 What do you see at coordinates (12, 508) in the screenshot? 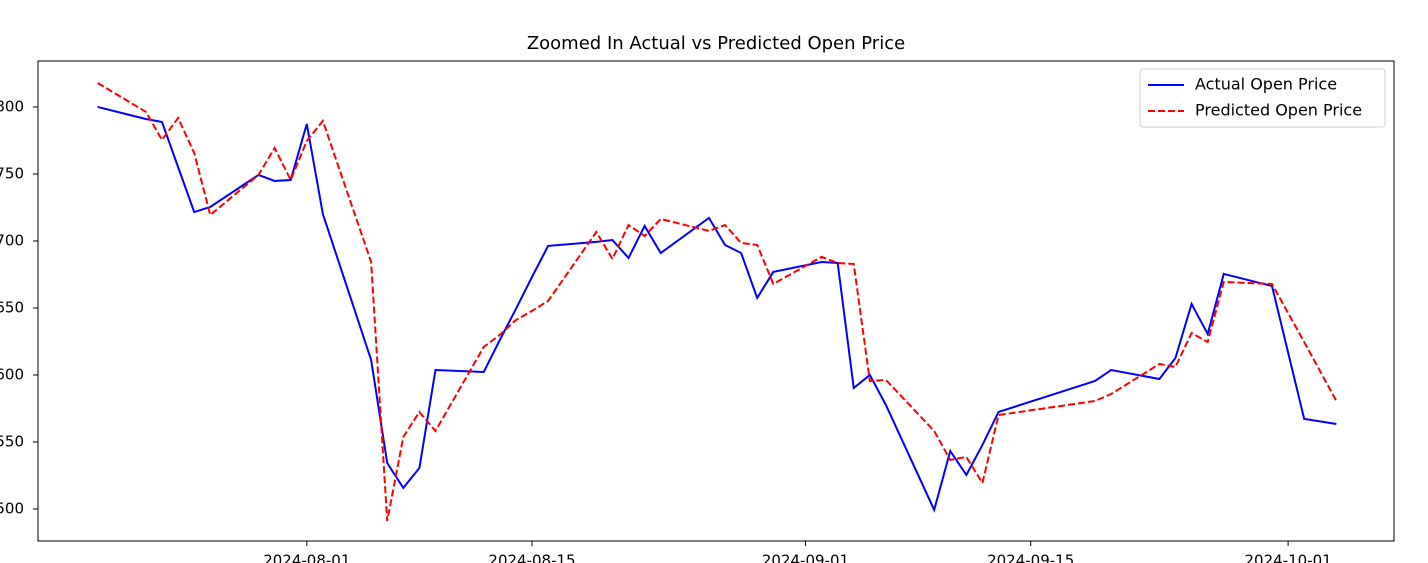
I see `y-tick-label: 500` at bounding box center [12, 508].